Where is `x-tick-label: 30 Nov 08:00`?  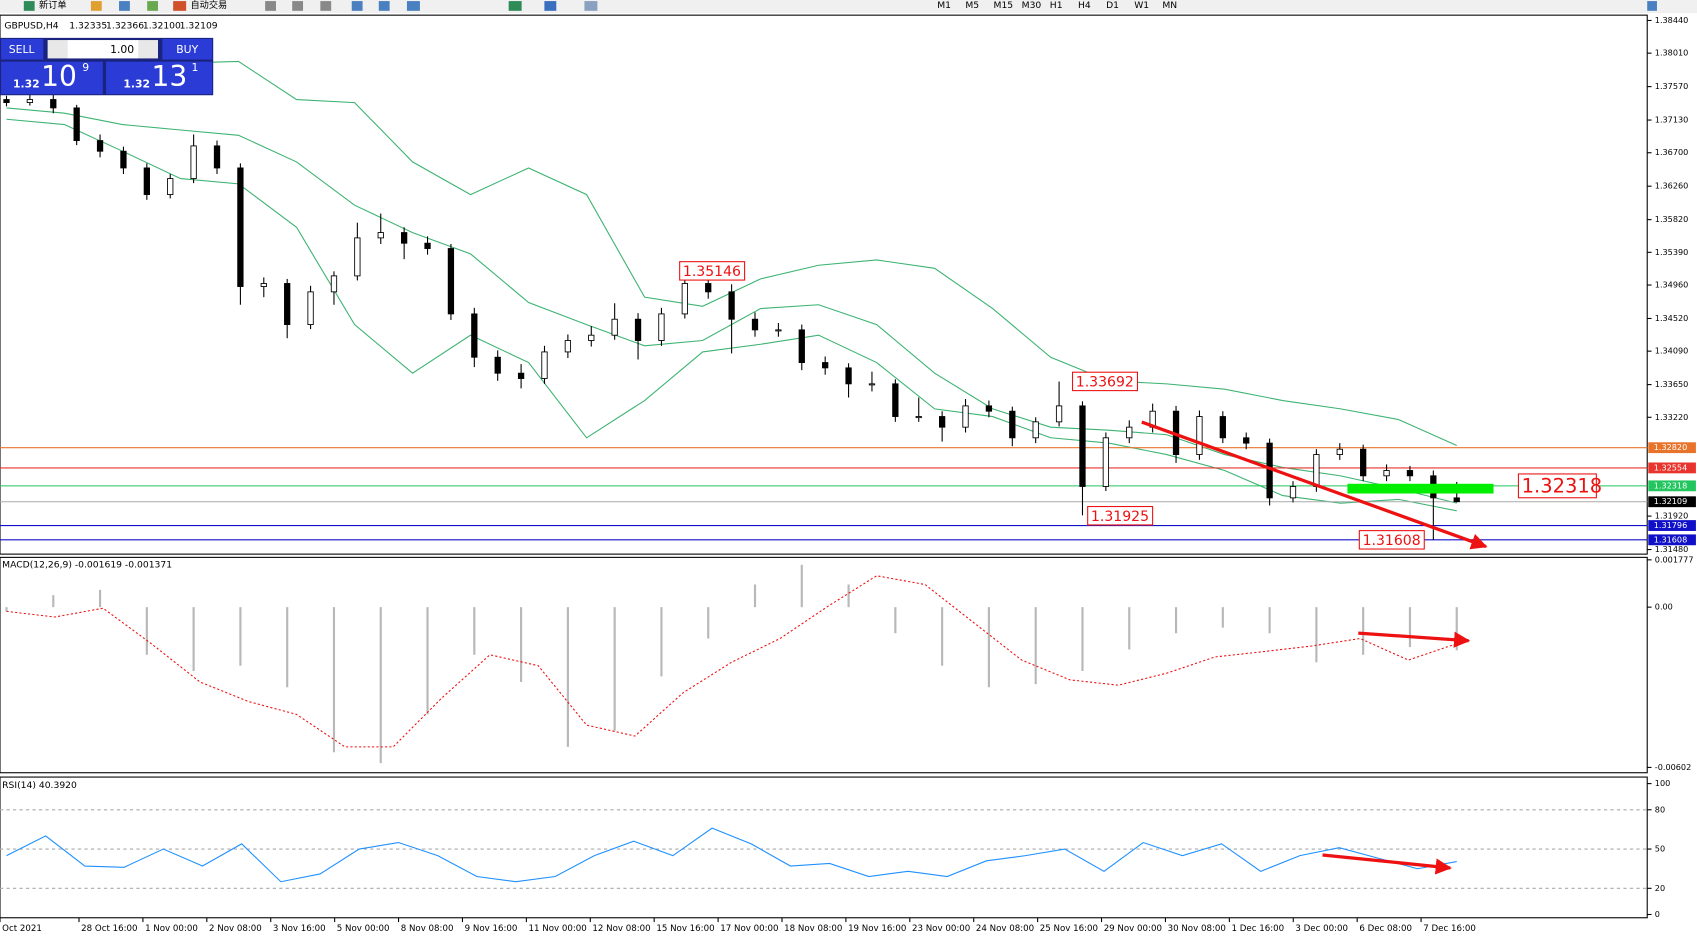
x-tick-label: 30 Nov 08:00 is located at coordinates (1197, 929).